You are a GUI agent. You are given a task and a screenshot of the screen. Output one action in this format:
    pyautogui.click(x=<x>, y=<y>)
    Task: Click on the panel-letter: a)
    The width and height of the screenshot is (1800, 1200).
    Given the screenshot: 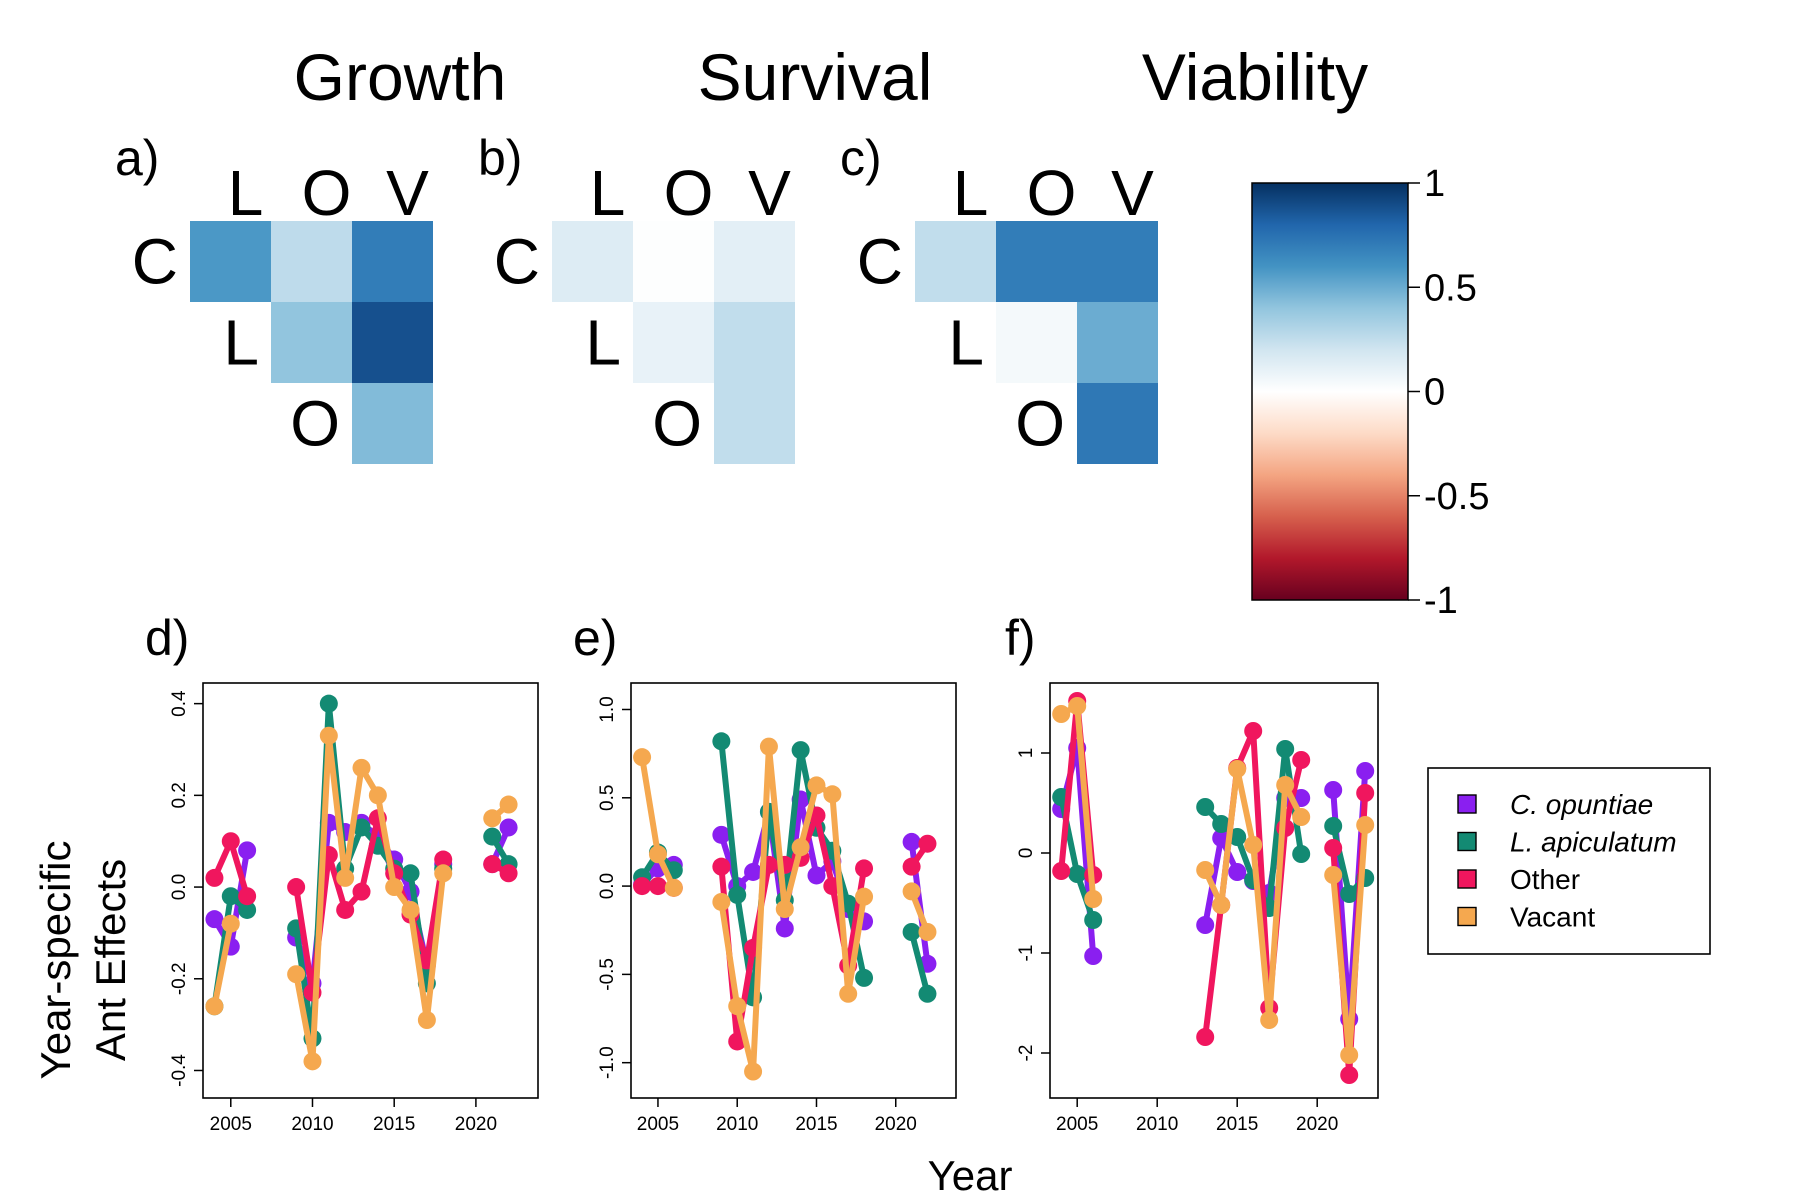 What is the action you would take?
    pyautogui.click(x=137, y=158)
    